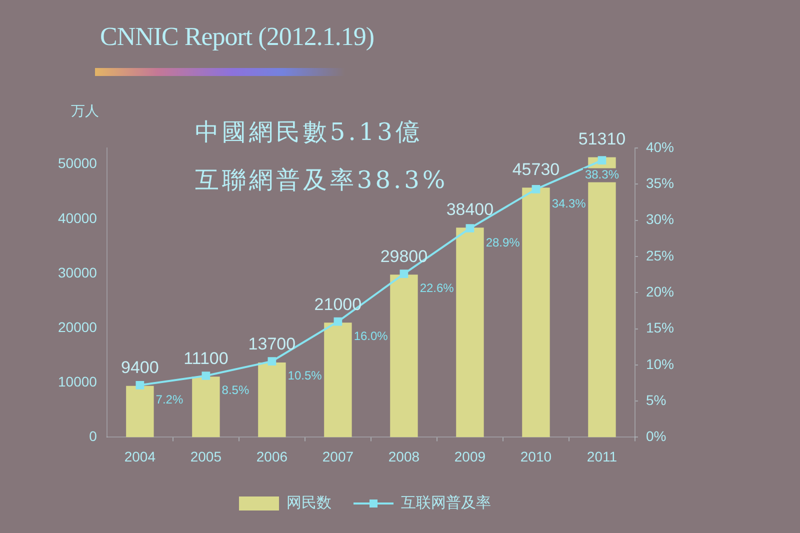 This screenshot has height=533, width=800. What do you see at coordinates (660, 364) in the screenshot?
I see `y2-tick-label: 10%` at bounding box center [660, 364].